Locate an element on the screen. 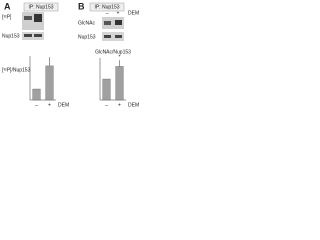  treatment-label: DEM is located at coordinates (133, 13).